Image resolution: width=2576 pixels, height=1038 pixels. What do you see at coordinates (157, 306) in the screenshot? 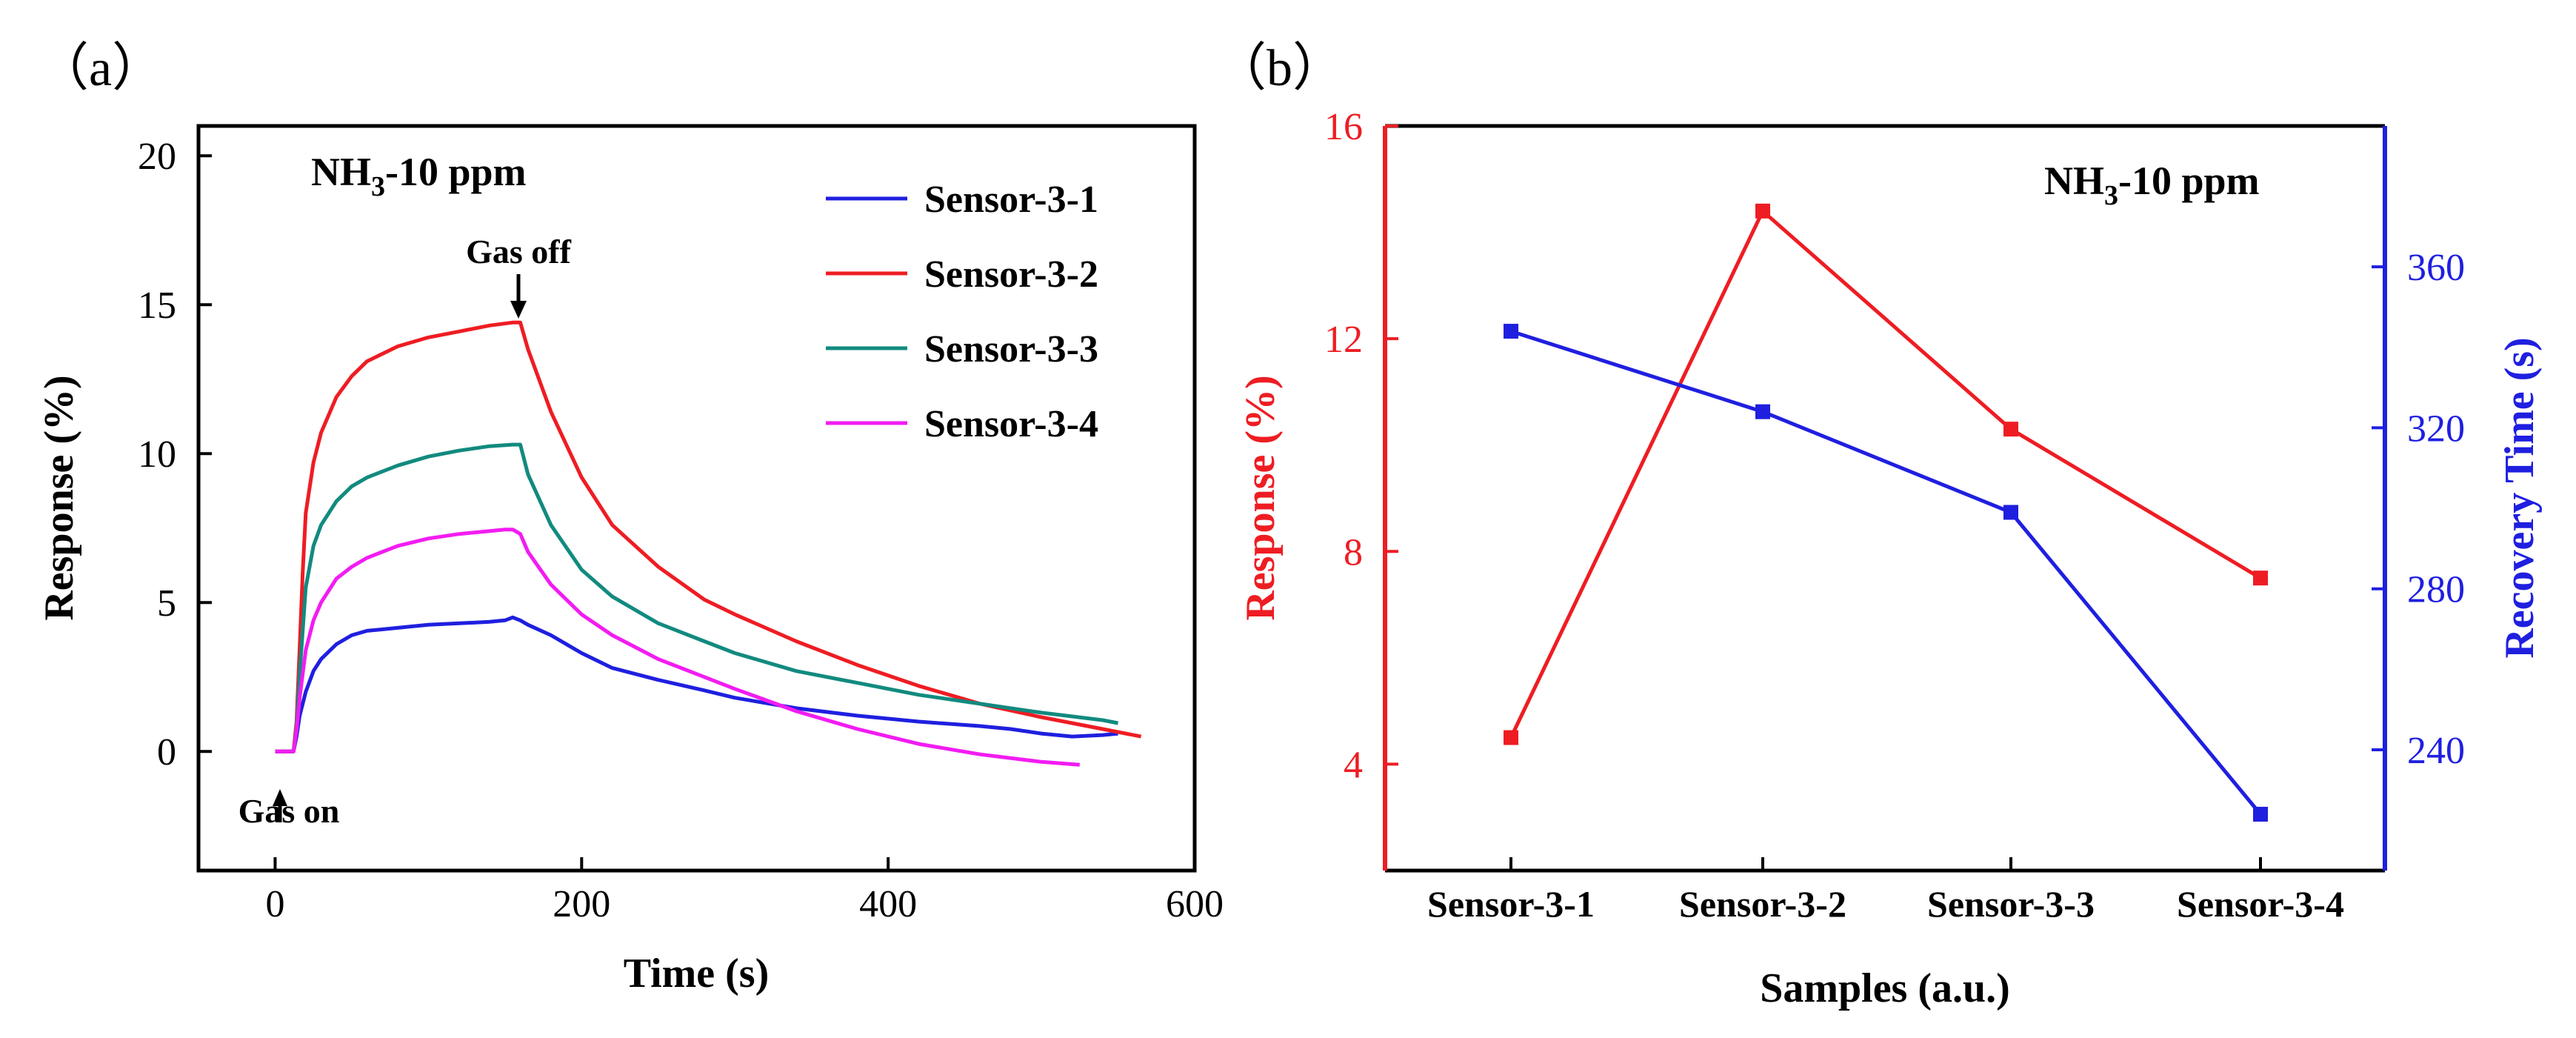
I see `panel-a-y-tick-label: 15` at bounding box center [157, 306].